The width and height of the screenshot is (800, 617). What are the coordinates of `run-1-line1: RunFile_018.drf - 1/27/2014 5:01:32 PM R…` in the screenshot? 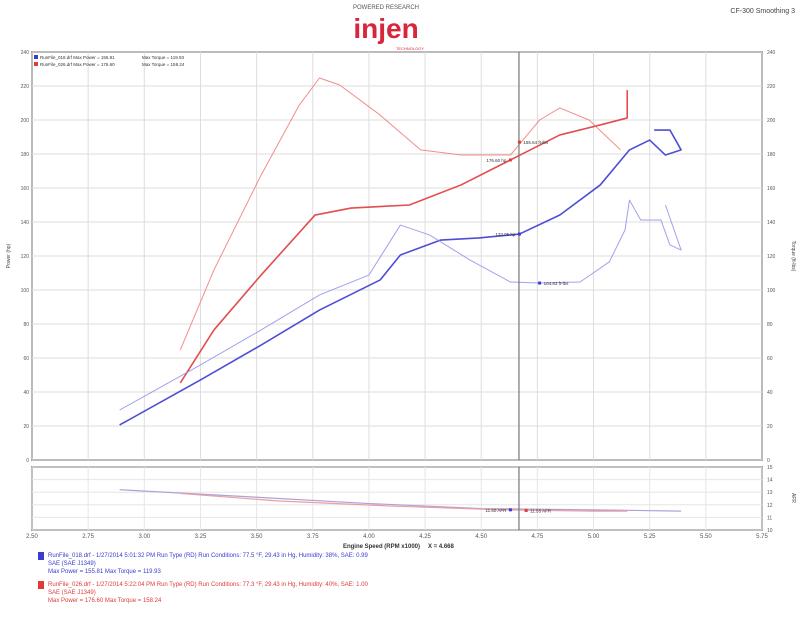 It's located at (208, 556).